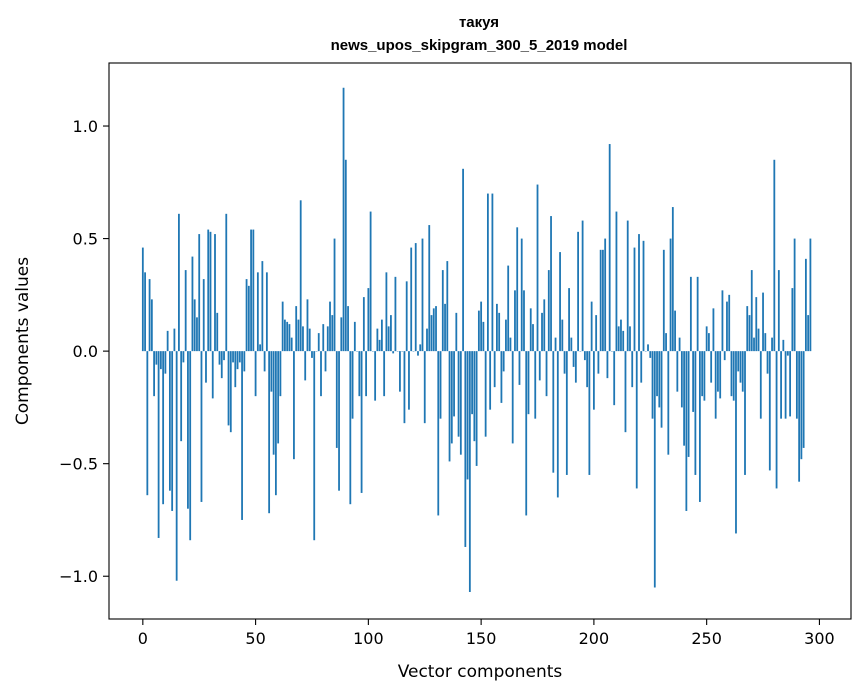 This screenshot has width=867, height=696. Describe the element at coordinates (84, 351) in the screenshot. I see `y-axis-ticks: −1.0 −0.5 0.0 0.5 1.0` at that location.